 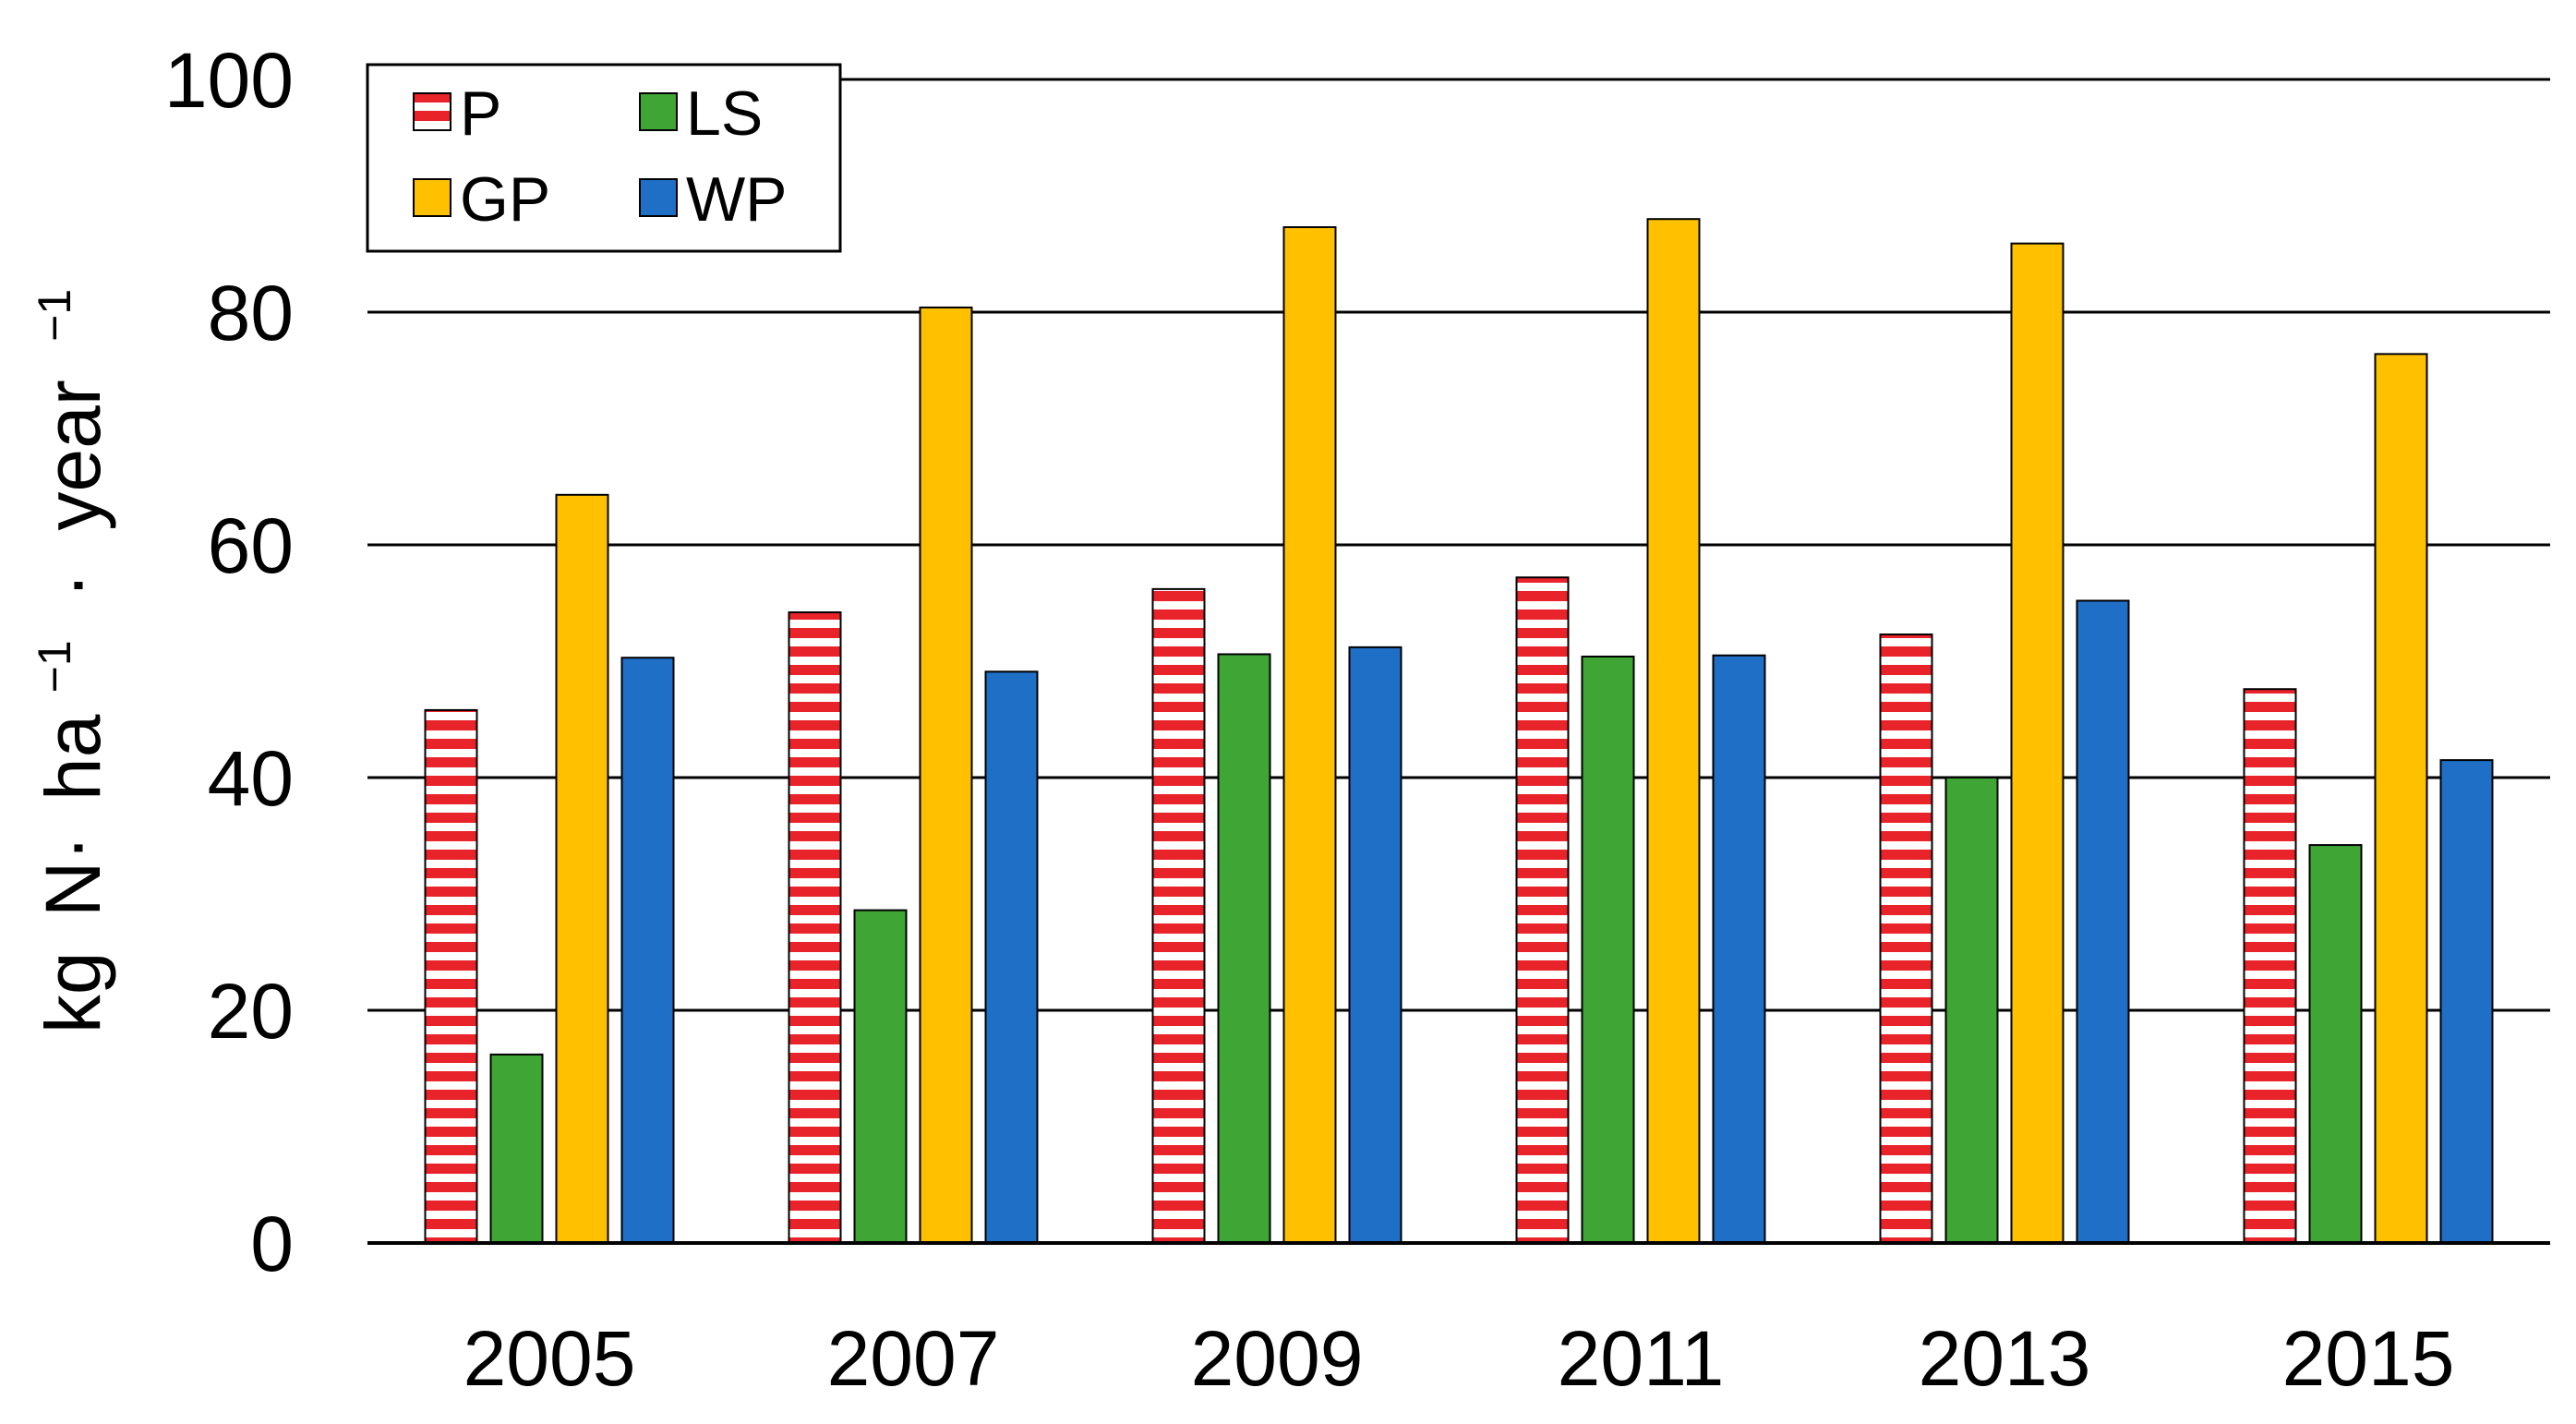 I want to click on y-axis-title-n: N·, so click(x=73, y=876).